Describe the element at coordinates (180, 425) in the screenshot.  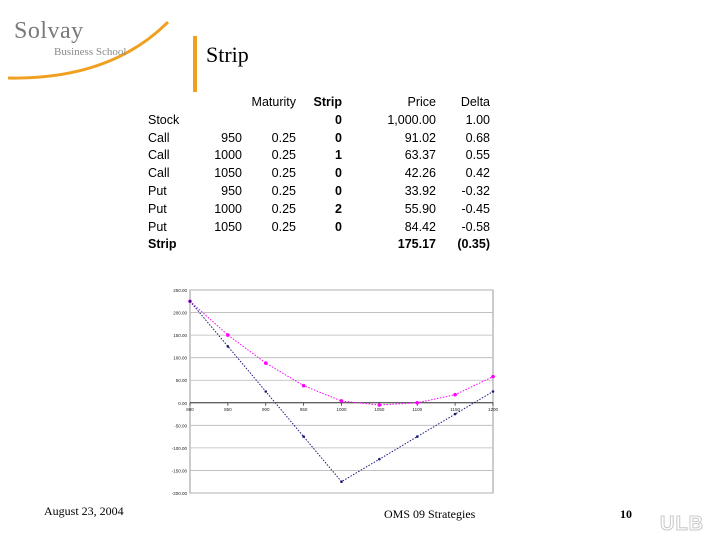
I see `y-tick-label: -50.00` at that location.